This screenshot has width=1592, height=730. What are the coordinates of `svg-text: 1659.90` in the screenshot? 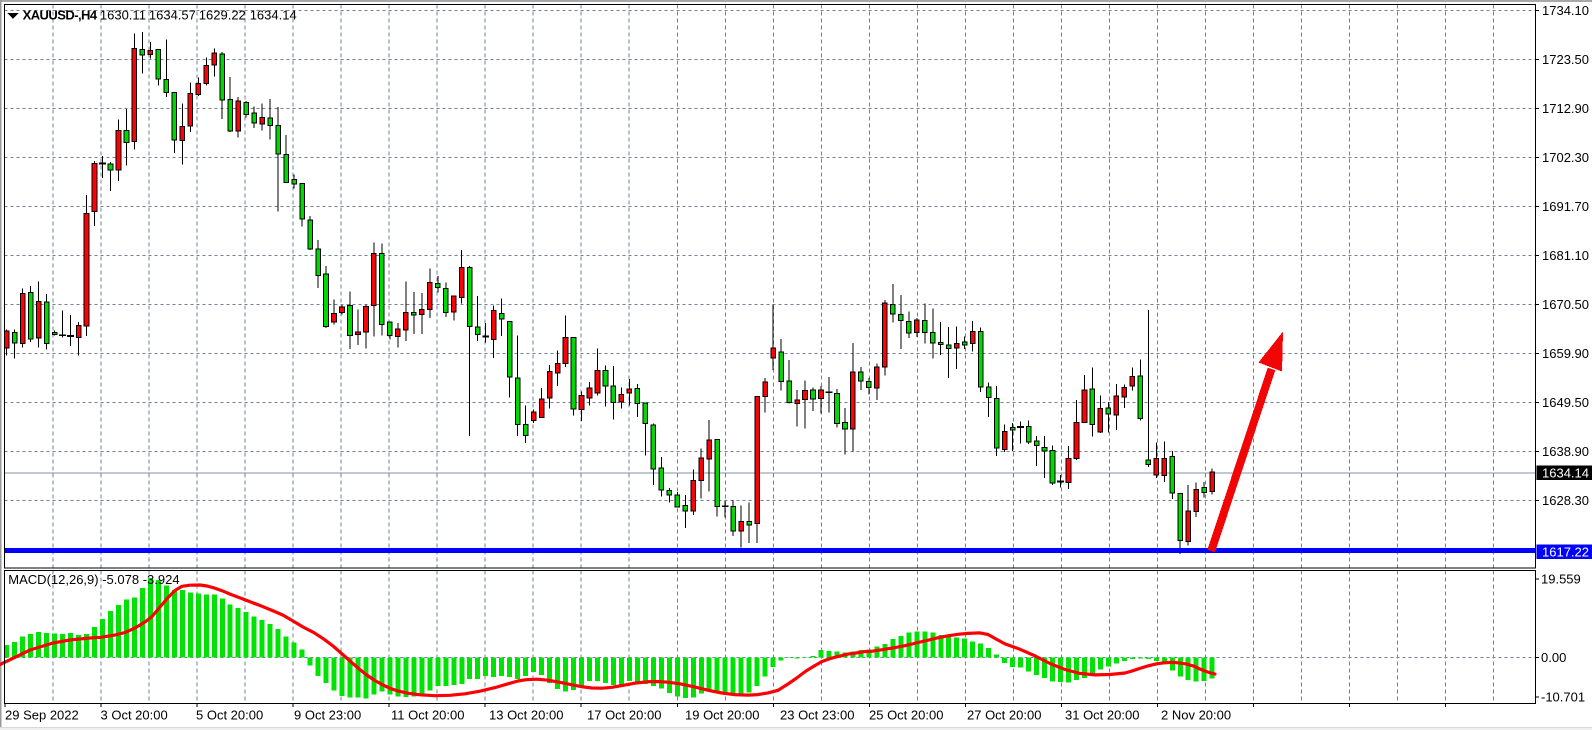 It's located at (1565, 353).